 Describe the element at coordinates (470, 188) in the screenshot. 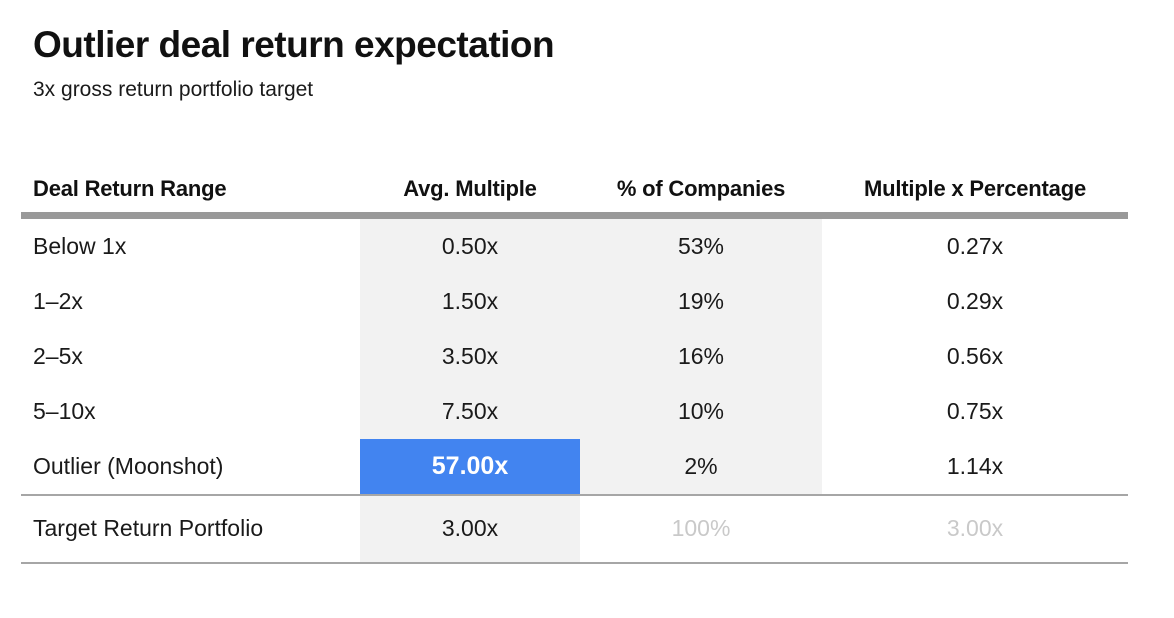

I see `column-header-avg-multiple: Avg. Multiple` at that location.